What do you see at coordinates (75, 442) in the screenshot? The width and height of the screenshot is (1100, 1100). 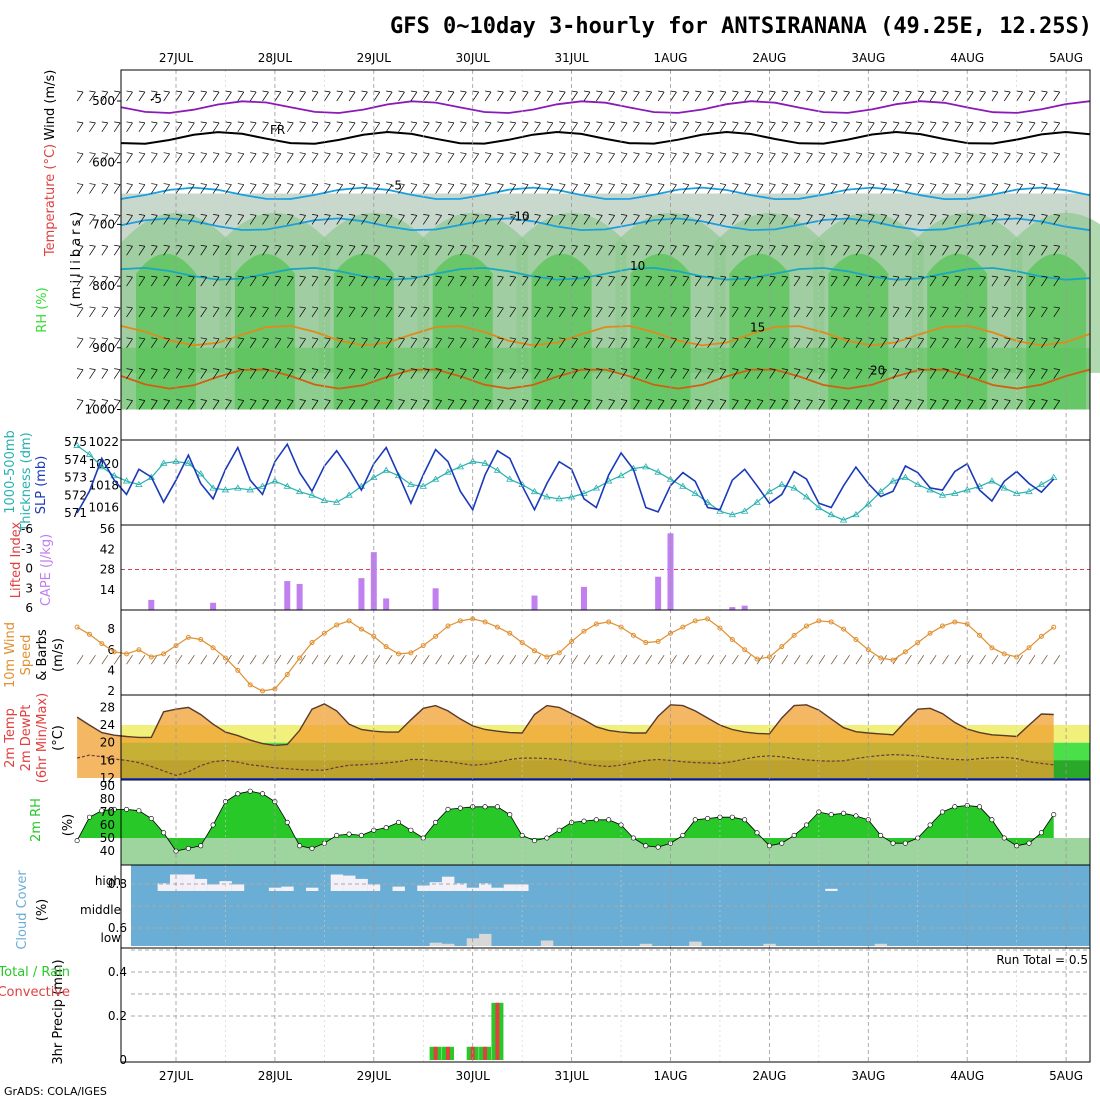 I see `thickness-tick: 575` at bounding box center [75, 442].